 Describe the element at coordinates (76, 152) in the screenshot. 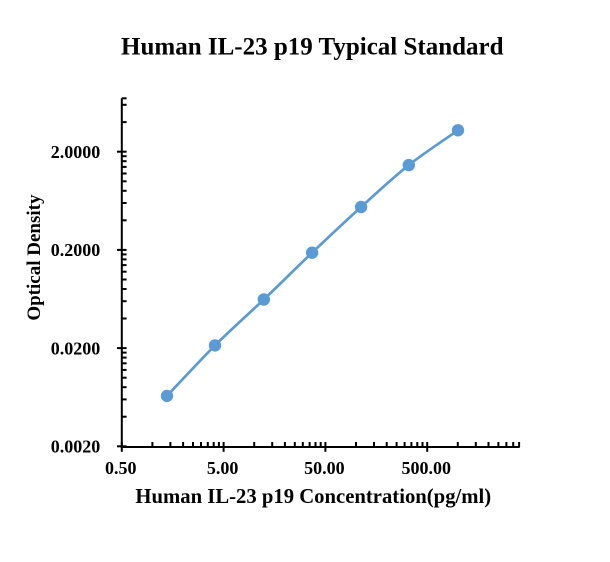

I see `svg-text: 2.0000` at that location.